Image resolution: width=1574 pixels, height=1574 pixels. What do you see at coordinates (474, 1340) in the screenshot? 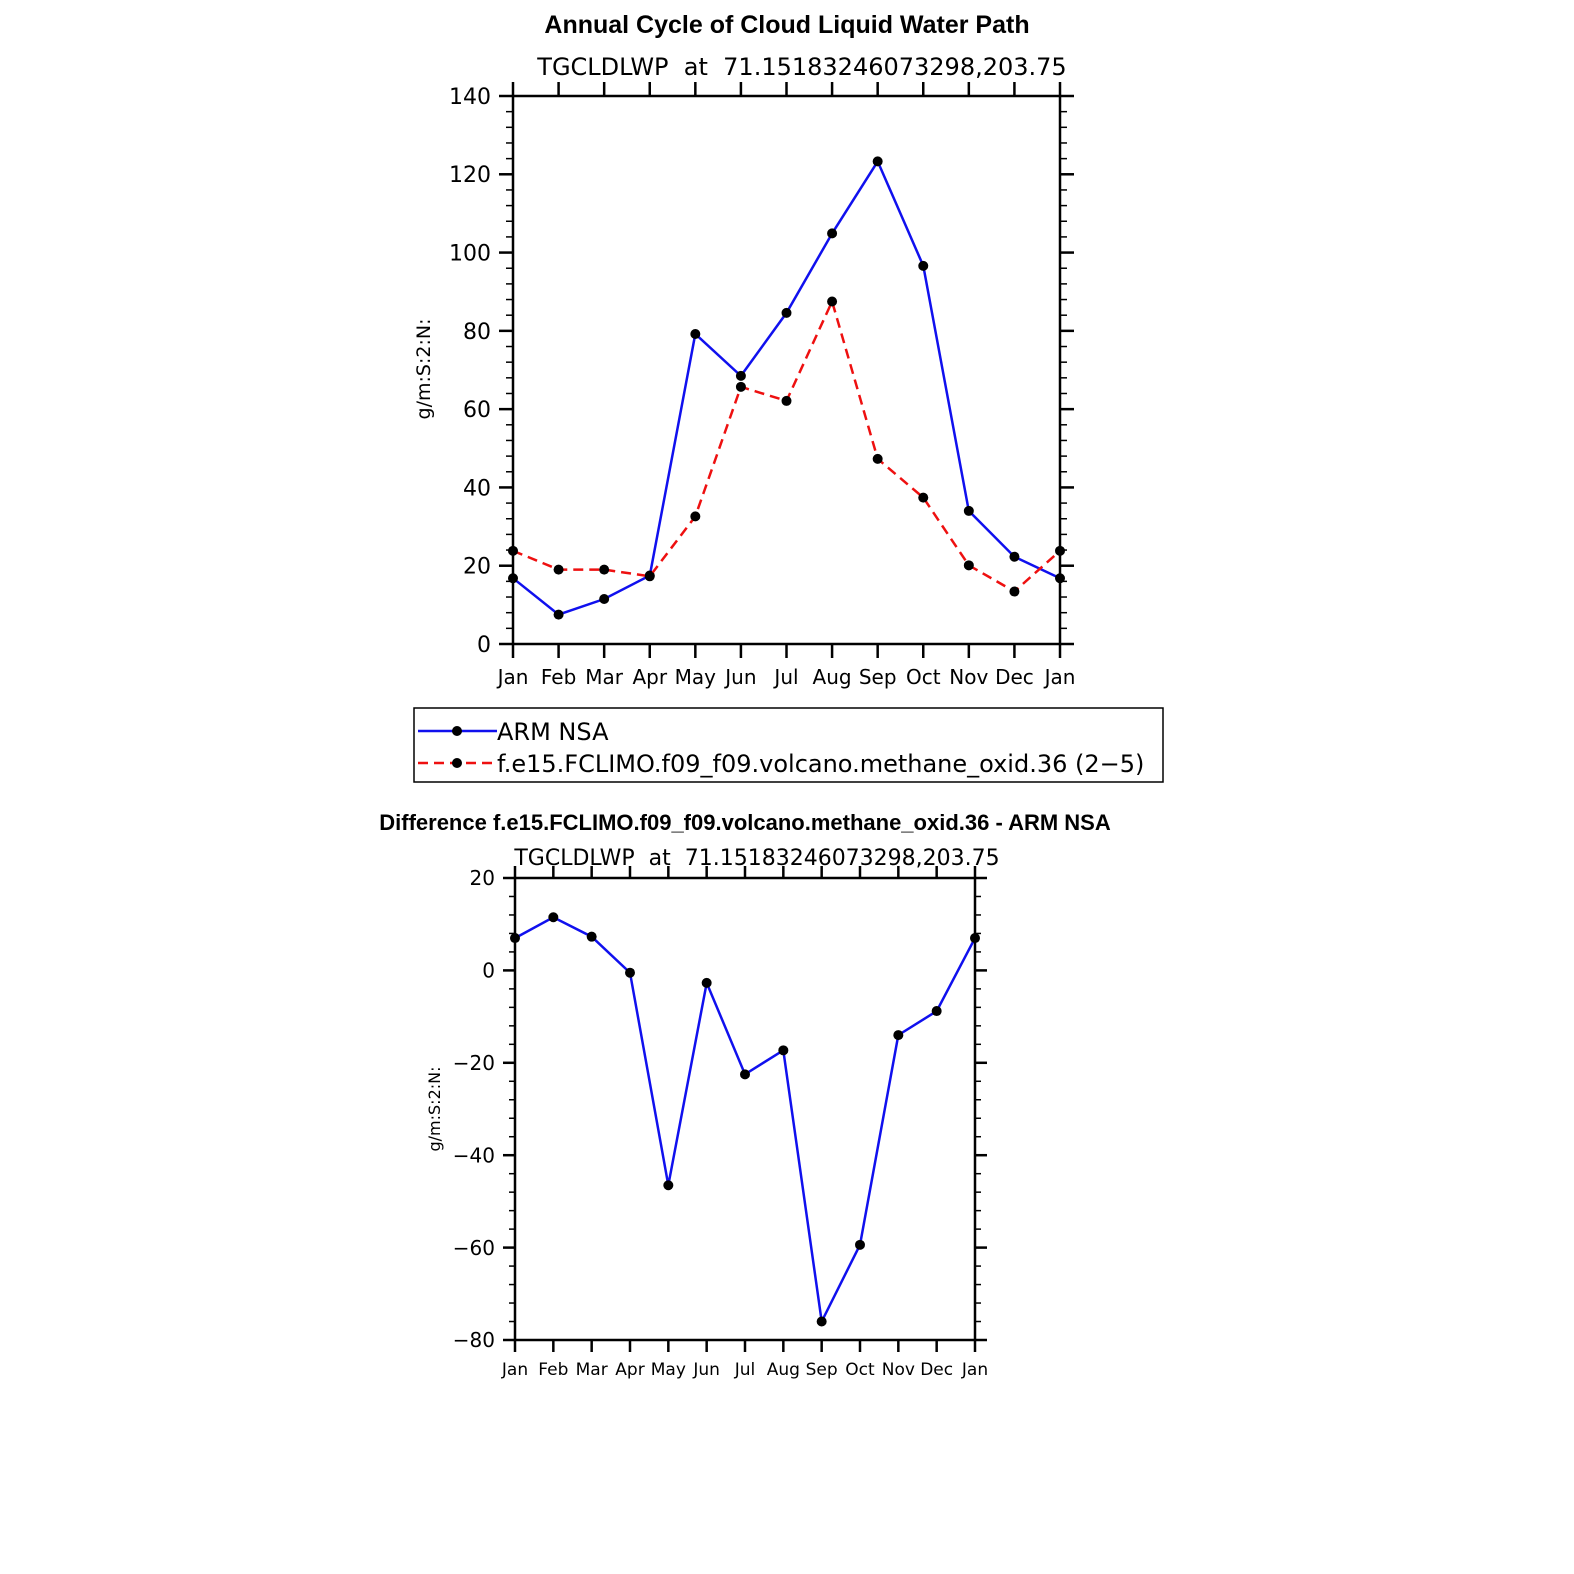
I see `y-tick-label: −80` at bounding box center [474, 1340].